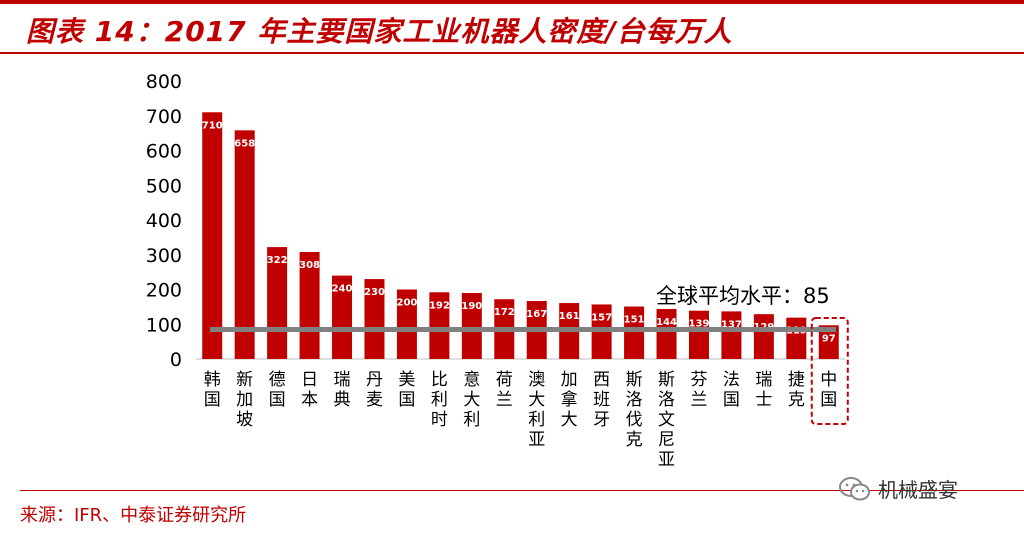  I want to click on category-label: 新加坡, so click(244, 400).